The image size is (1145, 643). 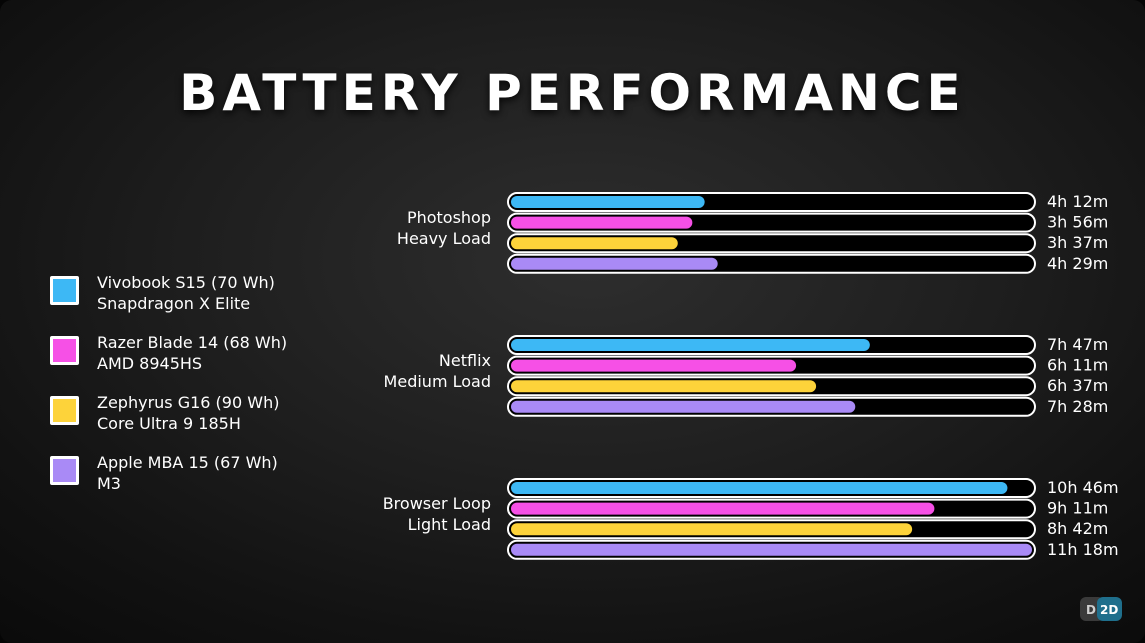 What do you see at coordinates (192, 342) in the screenshot?
I see `legend-name-razer: Razer Blade 14 (68 Wh)` at bounding box center [192, 342].